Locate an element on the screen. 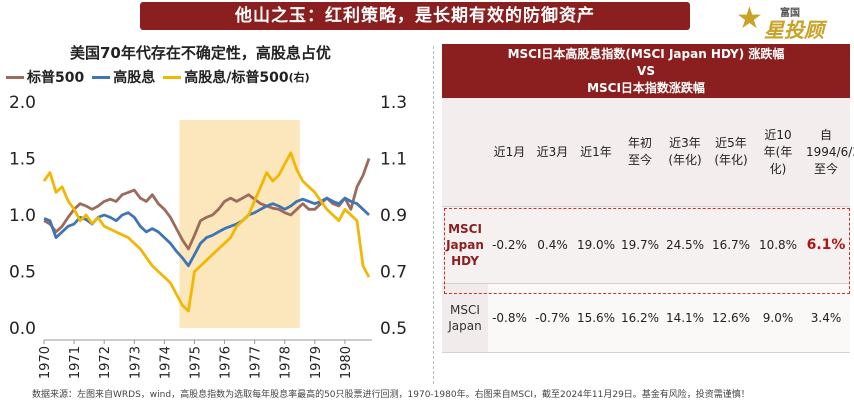  column-header-text: 年初至今 is located at coordinates (639, 151).